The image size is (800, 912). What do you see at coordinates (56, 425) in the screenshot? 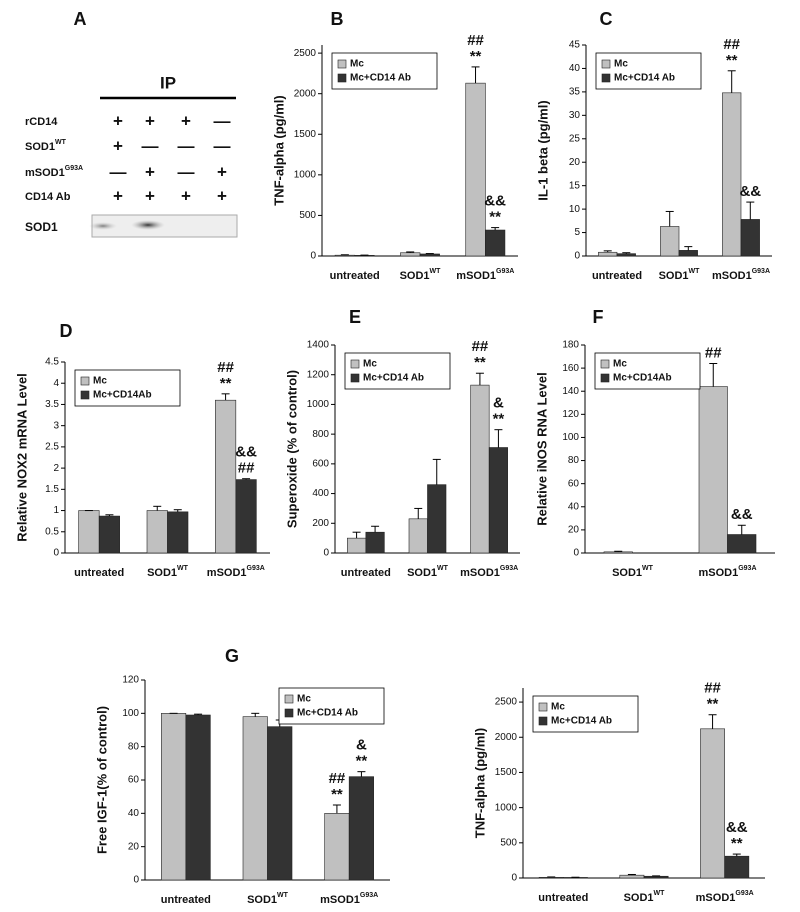
I see `y-tick-label: 3` at bounding box center [56, 425].